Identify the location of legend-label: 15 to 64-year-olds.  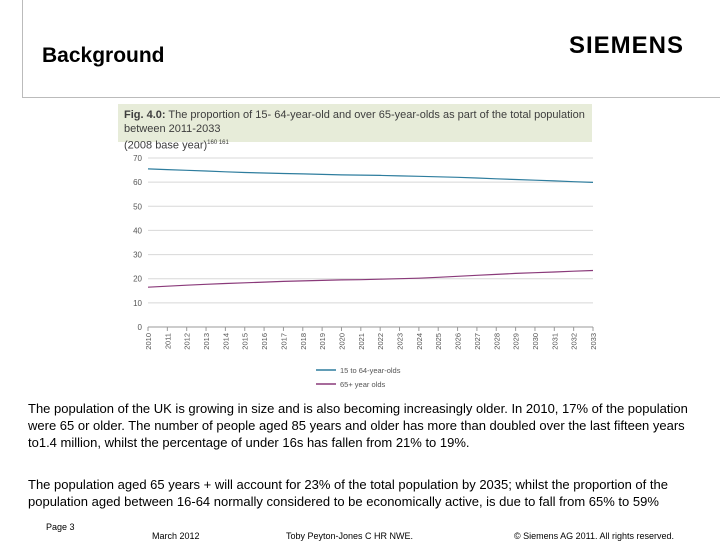
(370, 370).